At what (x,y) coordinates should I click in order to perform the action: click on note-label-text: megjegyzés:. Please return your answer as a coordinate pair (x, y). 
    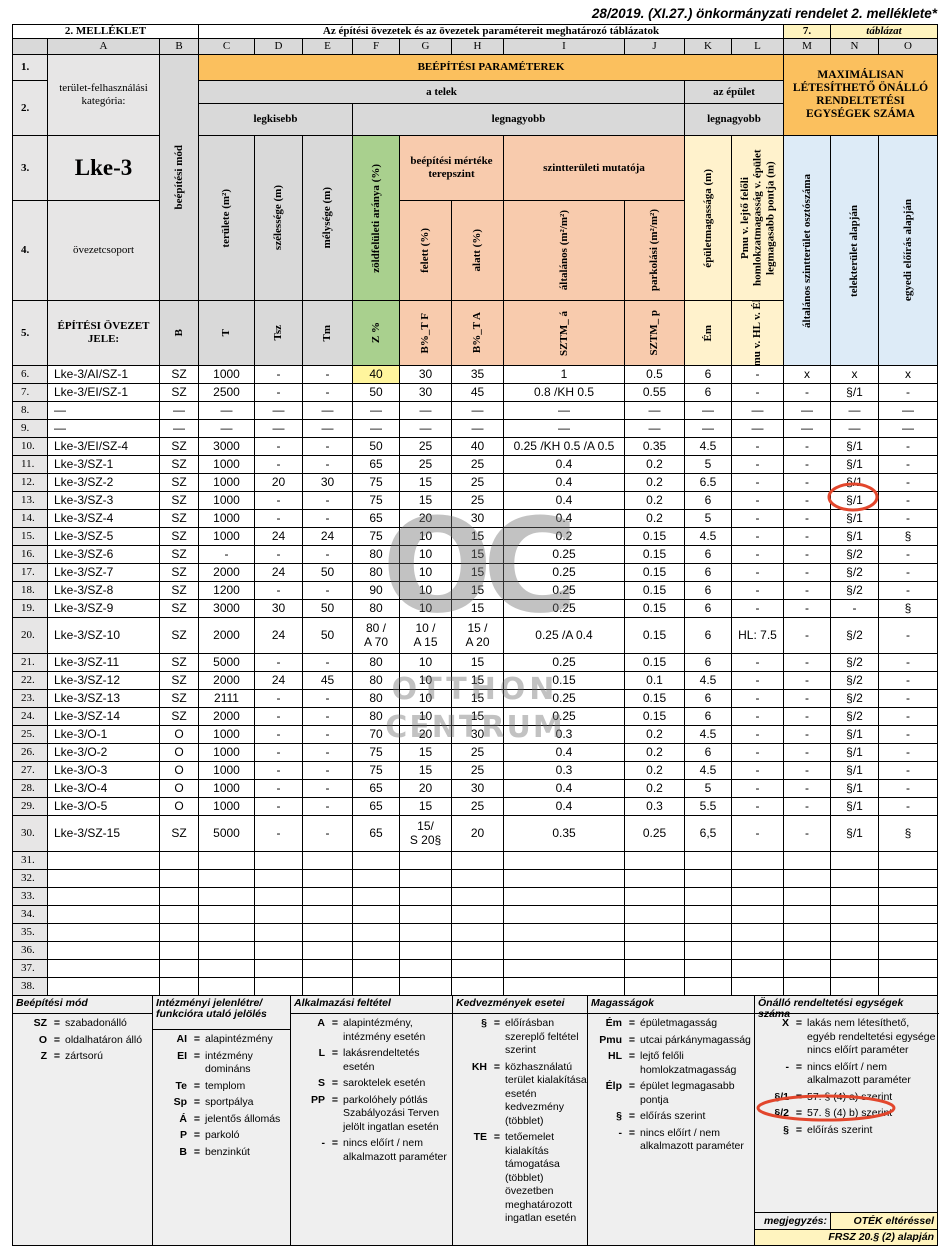
    Looking at the image, I should click on (795, 1220).